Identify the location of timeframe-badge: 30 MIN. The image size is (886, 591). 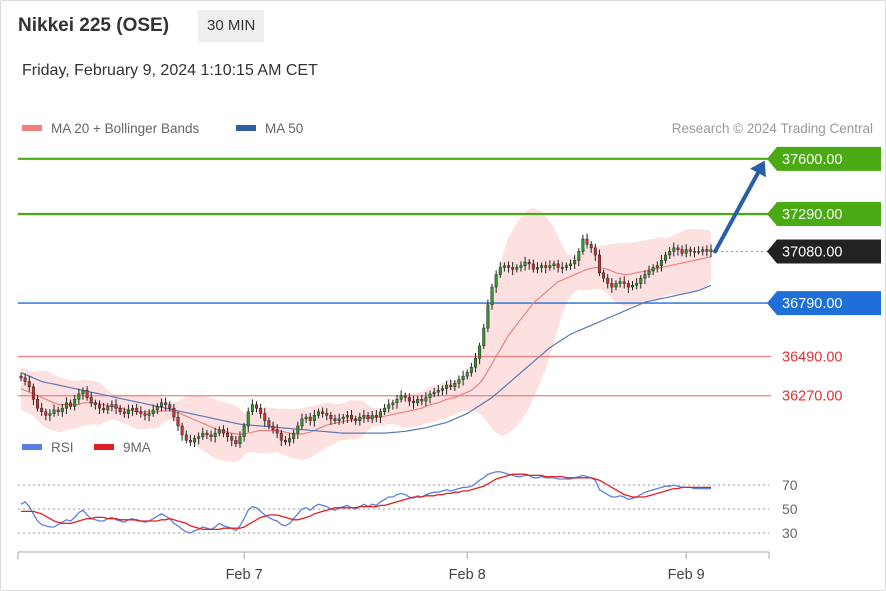
(231, 26).